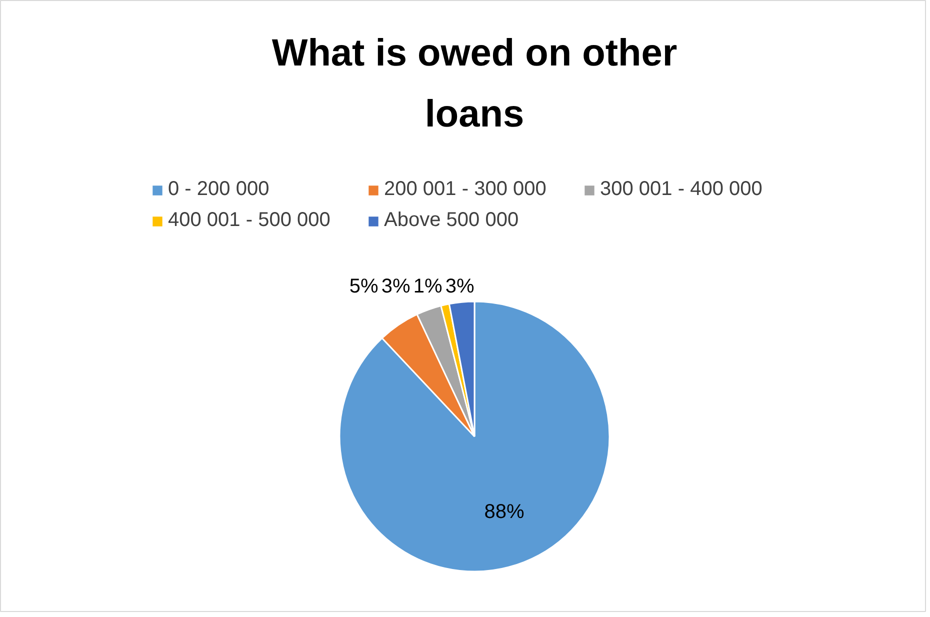 This screenshot has height=617, width=930. I want to click on legend-label: 0 - 200 000, so click(219, 189).